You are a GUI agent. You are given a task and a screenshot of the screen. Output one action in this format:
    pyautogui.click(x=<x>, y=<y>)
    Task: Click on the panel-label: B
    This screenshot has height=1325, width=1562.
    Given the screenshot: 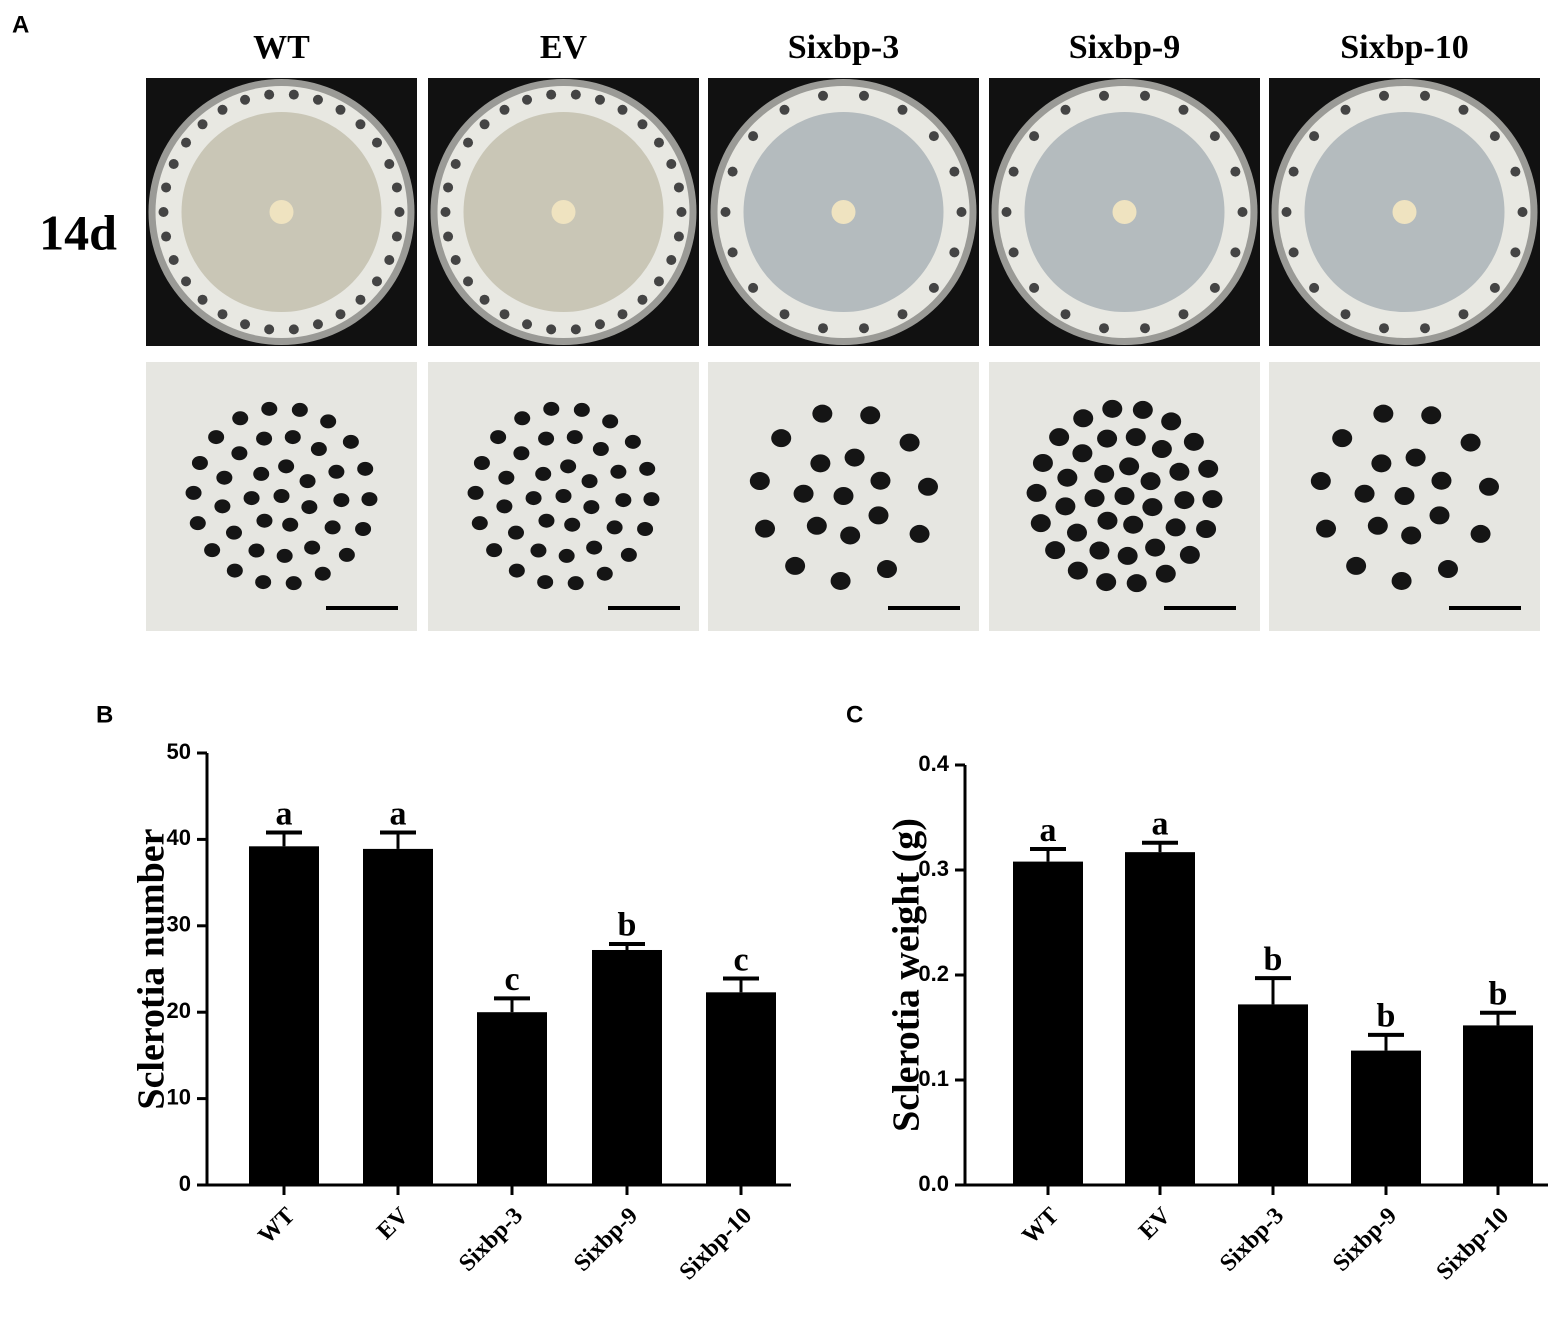 What is the action you would take?
    pyautogui.click(x=104, y=714)
    